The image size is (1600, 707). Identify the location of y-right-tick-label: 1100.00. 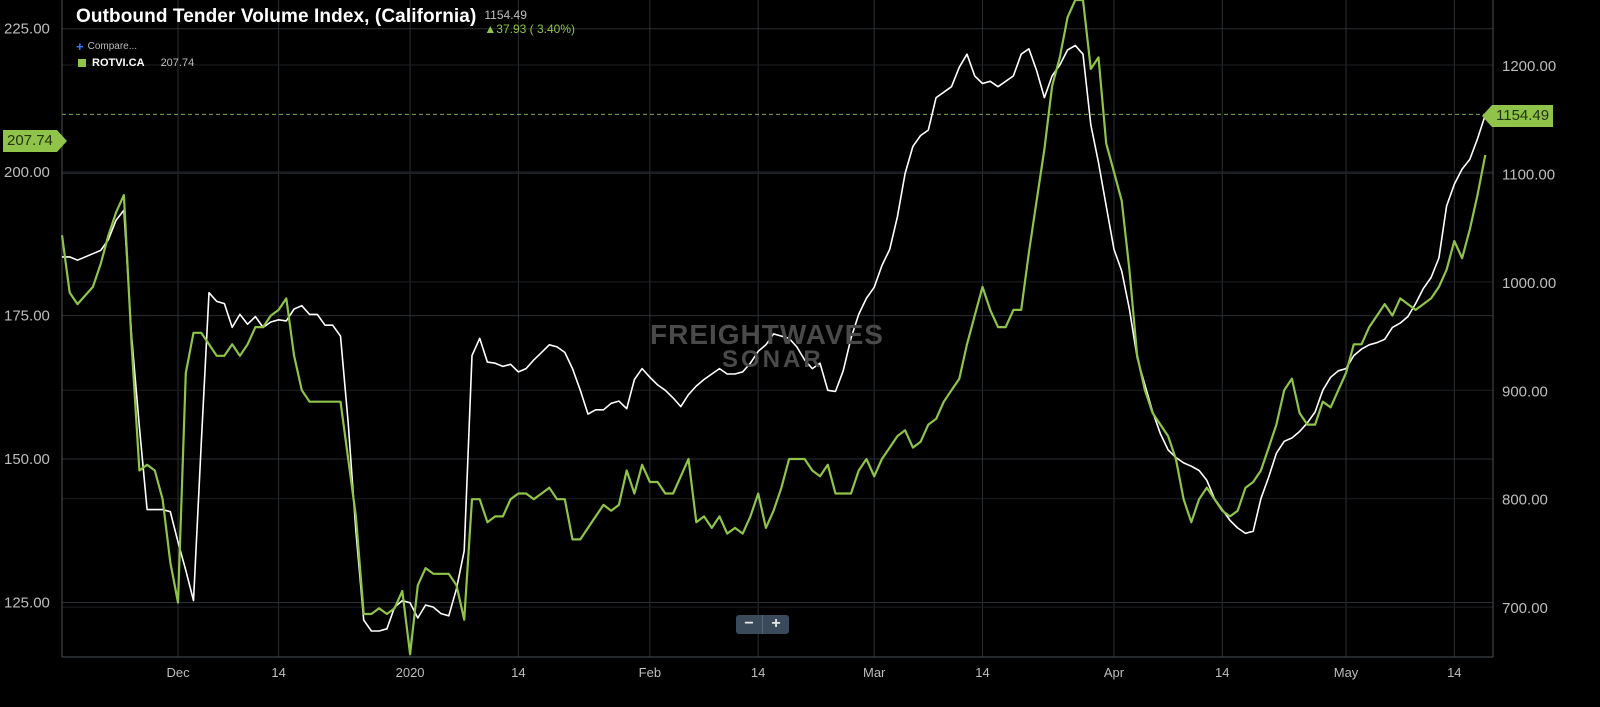
(1528, 174).